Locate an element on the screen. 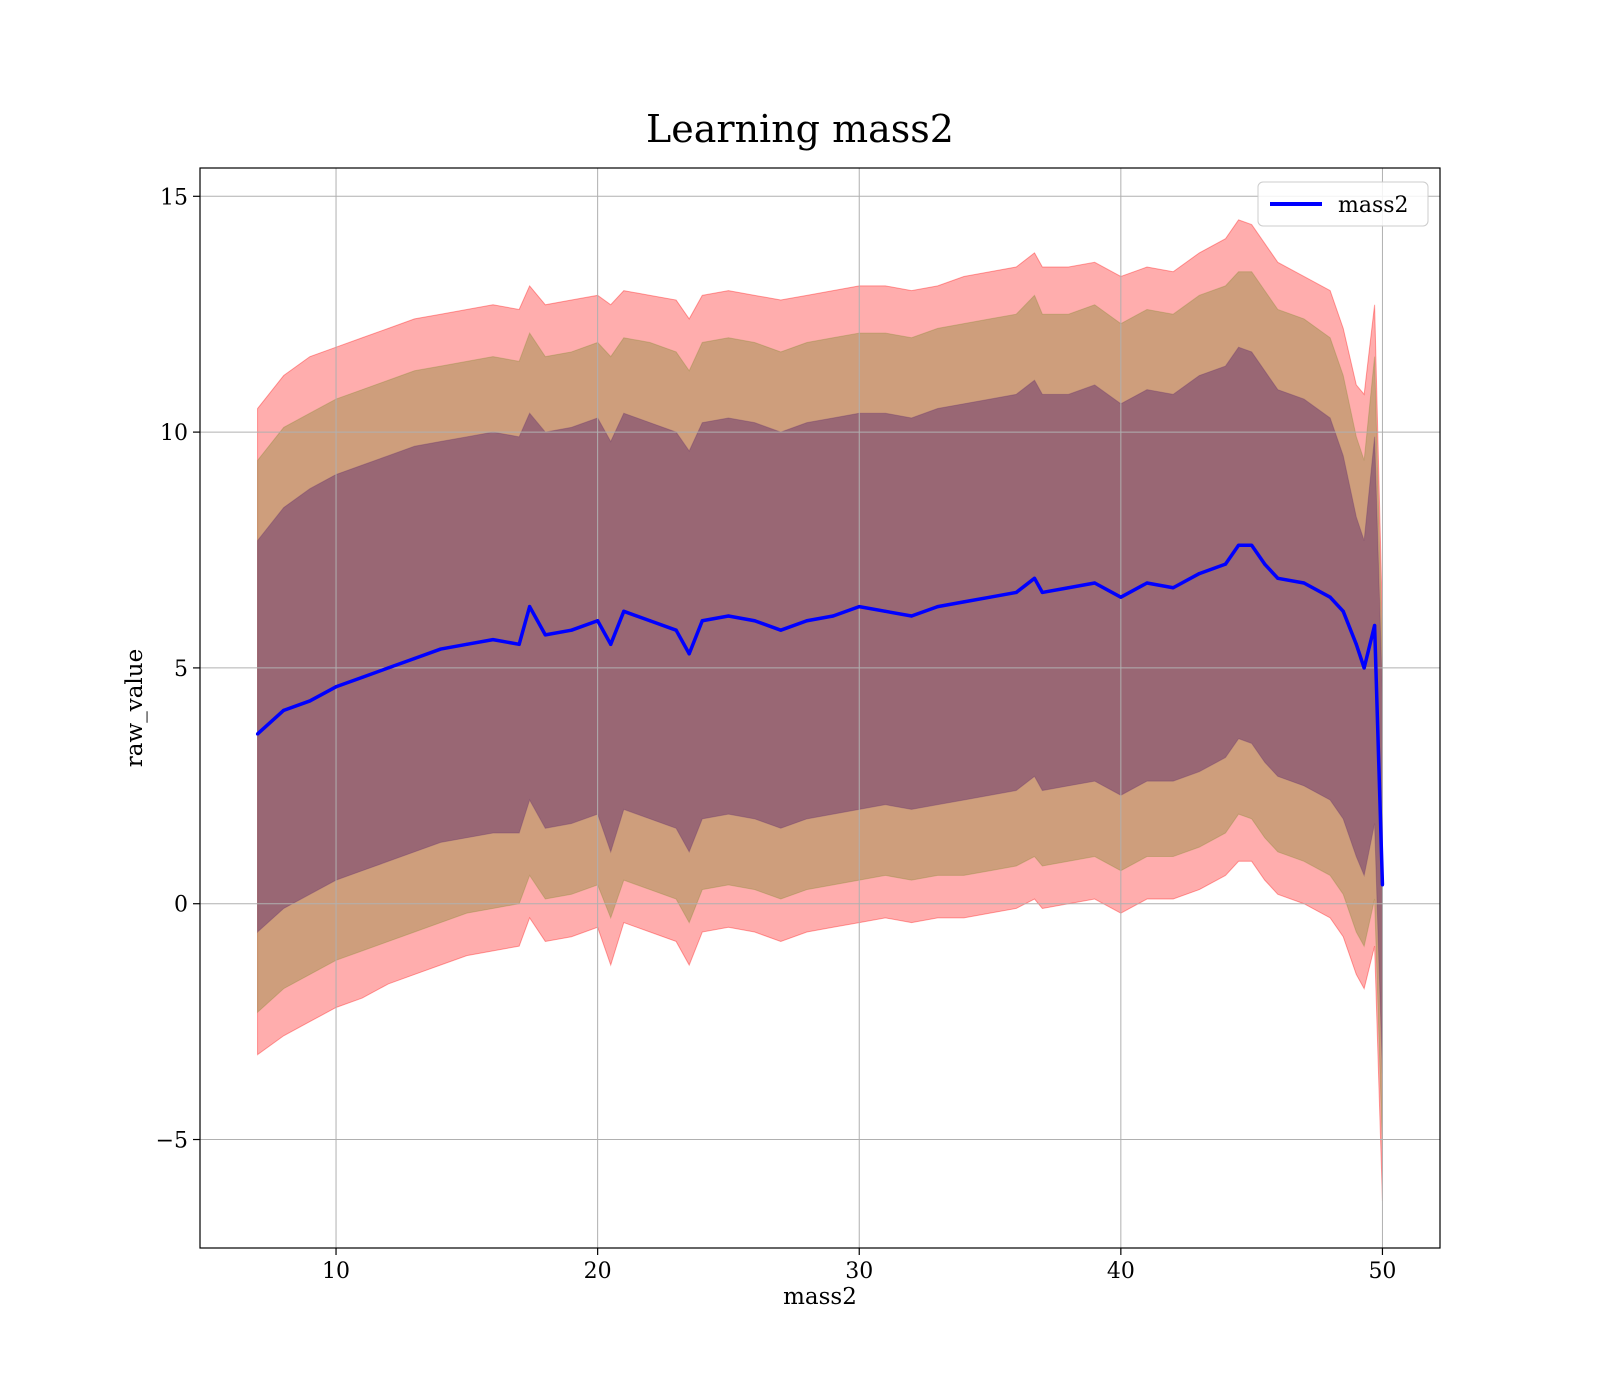 The height and width of the screenshot is (1400, 1600). y-tick-label: 15 is located at coordinates (174, 197).